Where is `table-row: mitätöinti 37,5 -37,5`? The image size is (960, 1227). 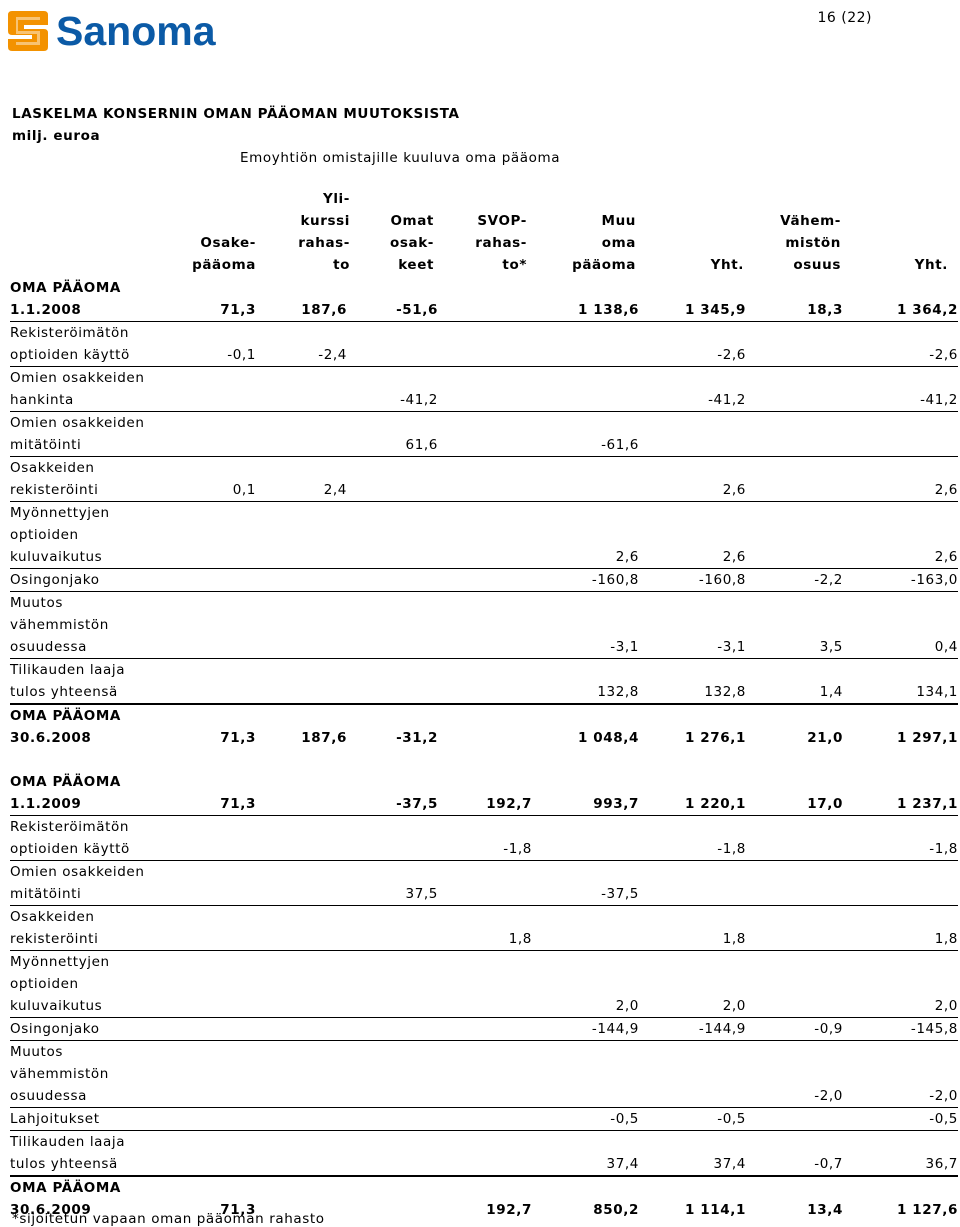
table-row: mitätöinti 37,5 -37,5 is located at coordinates (484, 894).